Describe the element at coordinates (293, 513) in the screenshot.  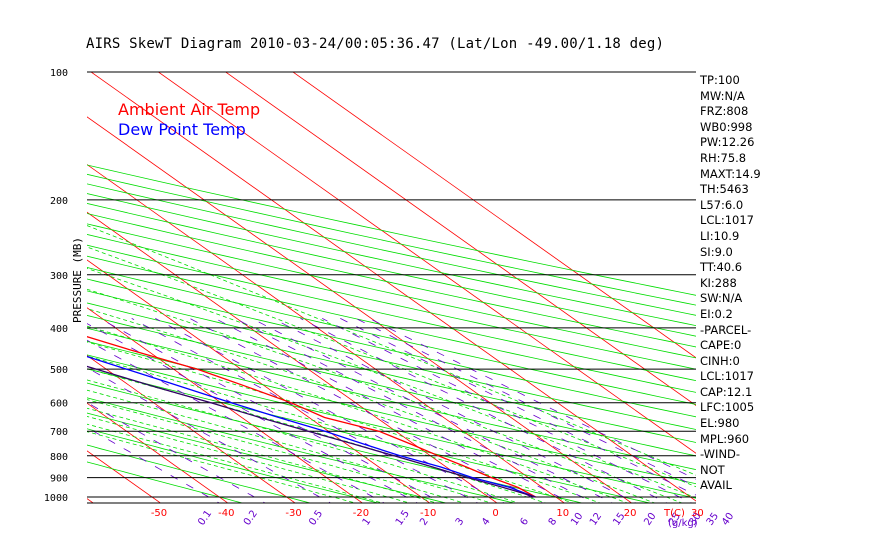
I see `x-bottom-tick-label: -30` at that location.